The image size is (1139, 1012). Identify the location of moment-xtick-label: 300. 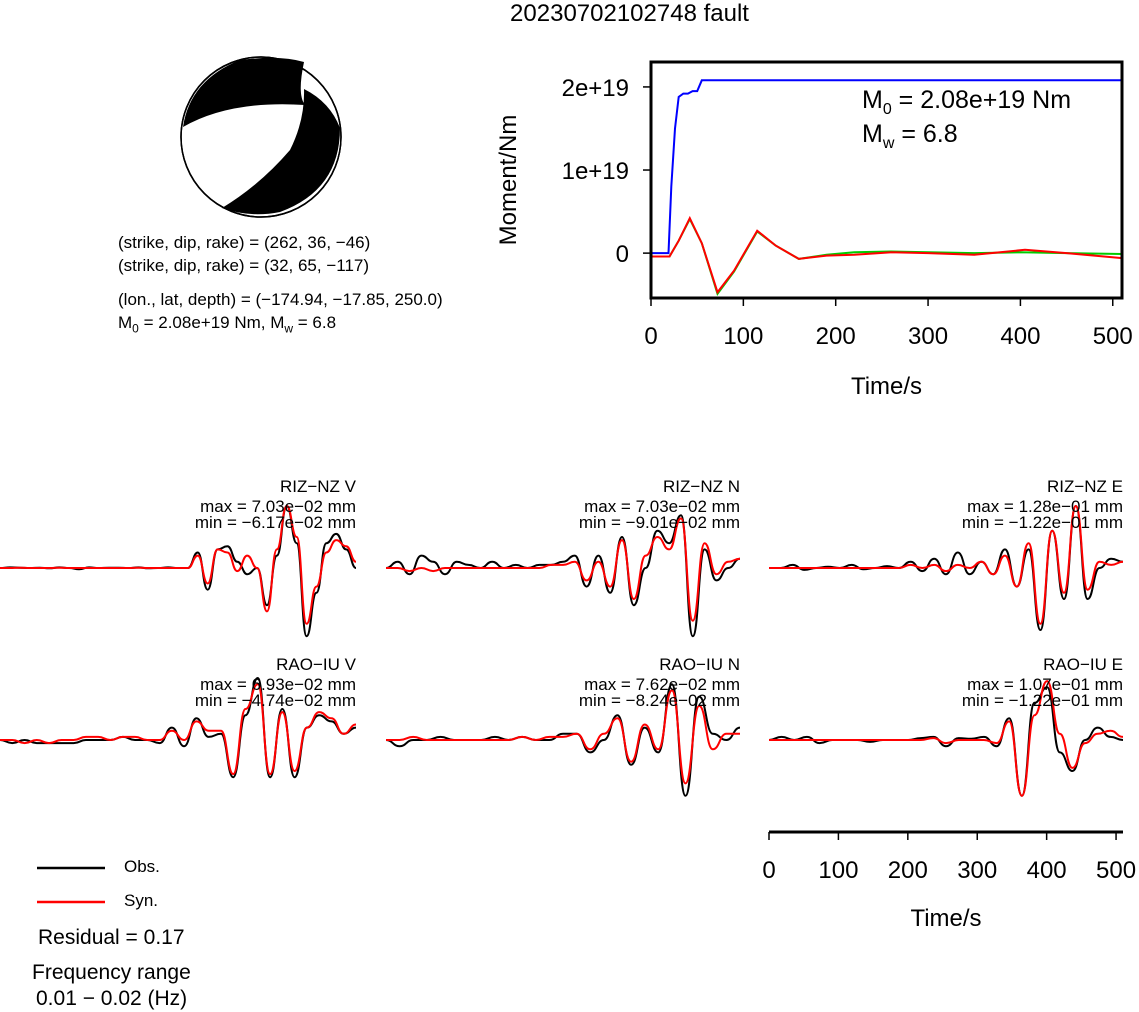
(928, 336).